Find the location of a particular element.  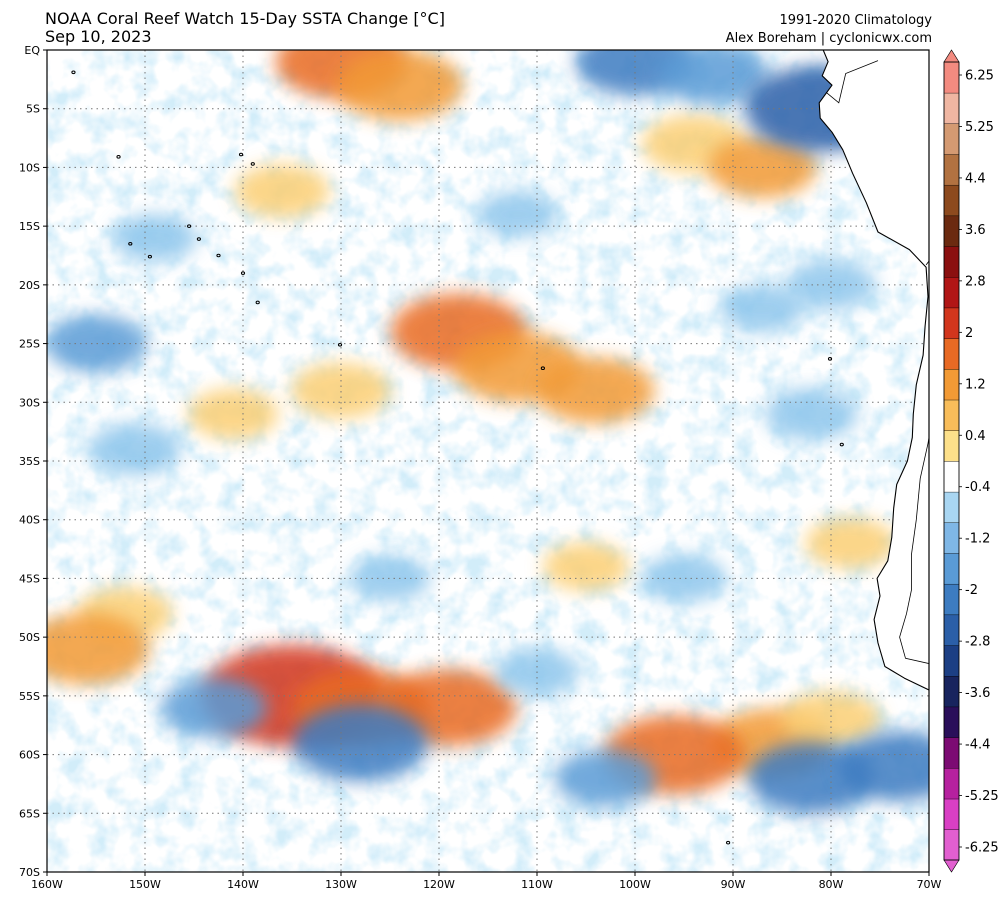

climatology-label: 1991-2020 Climatology is located at coordinates (855, 20).